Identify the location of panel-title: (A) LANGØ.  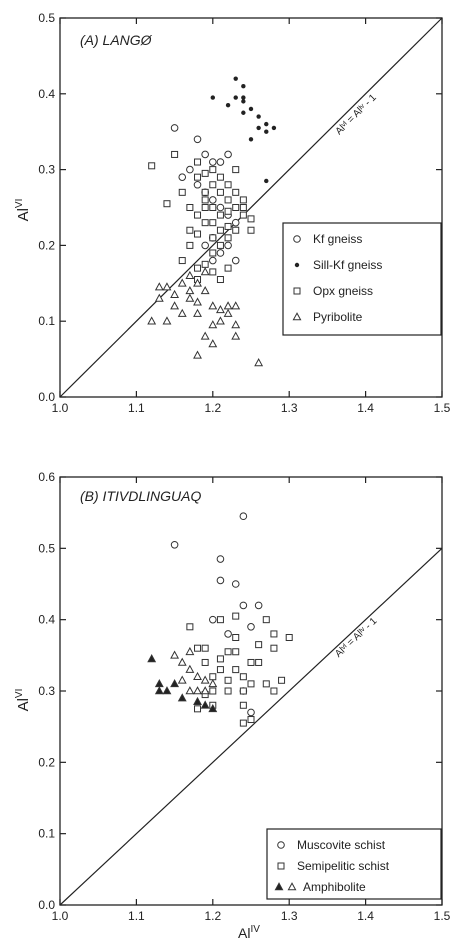
(116, 40).